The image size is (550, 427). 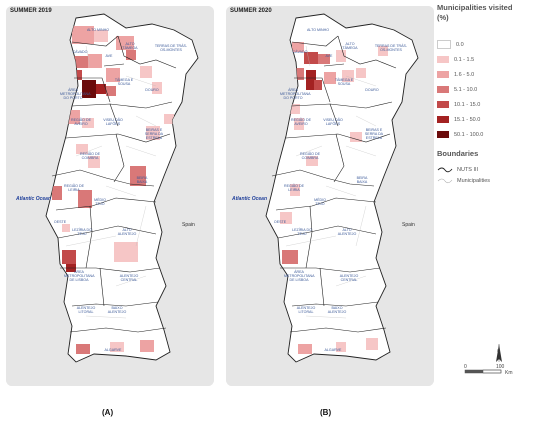 I want to click on panel-title: SUMMER 2019, so click(x=31, y=11).